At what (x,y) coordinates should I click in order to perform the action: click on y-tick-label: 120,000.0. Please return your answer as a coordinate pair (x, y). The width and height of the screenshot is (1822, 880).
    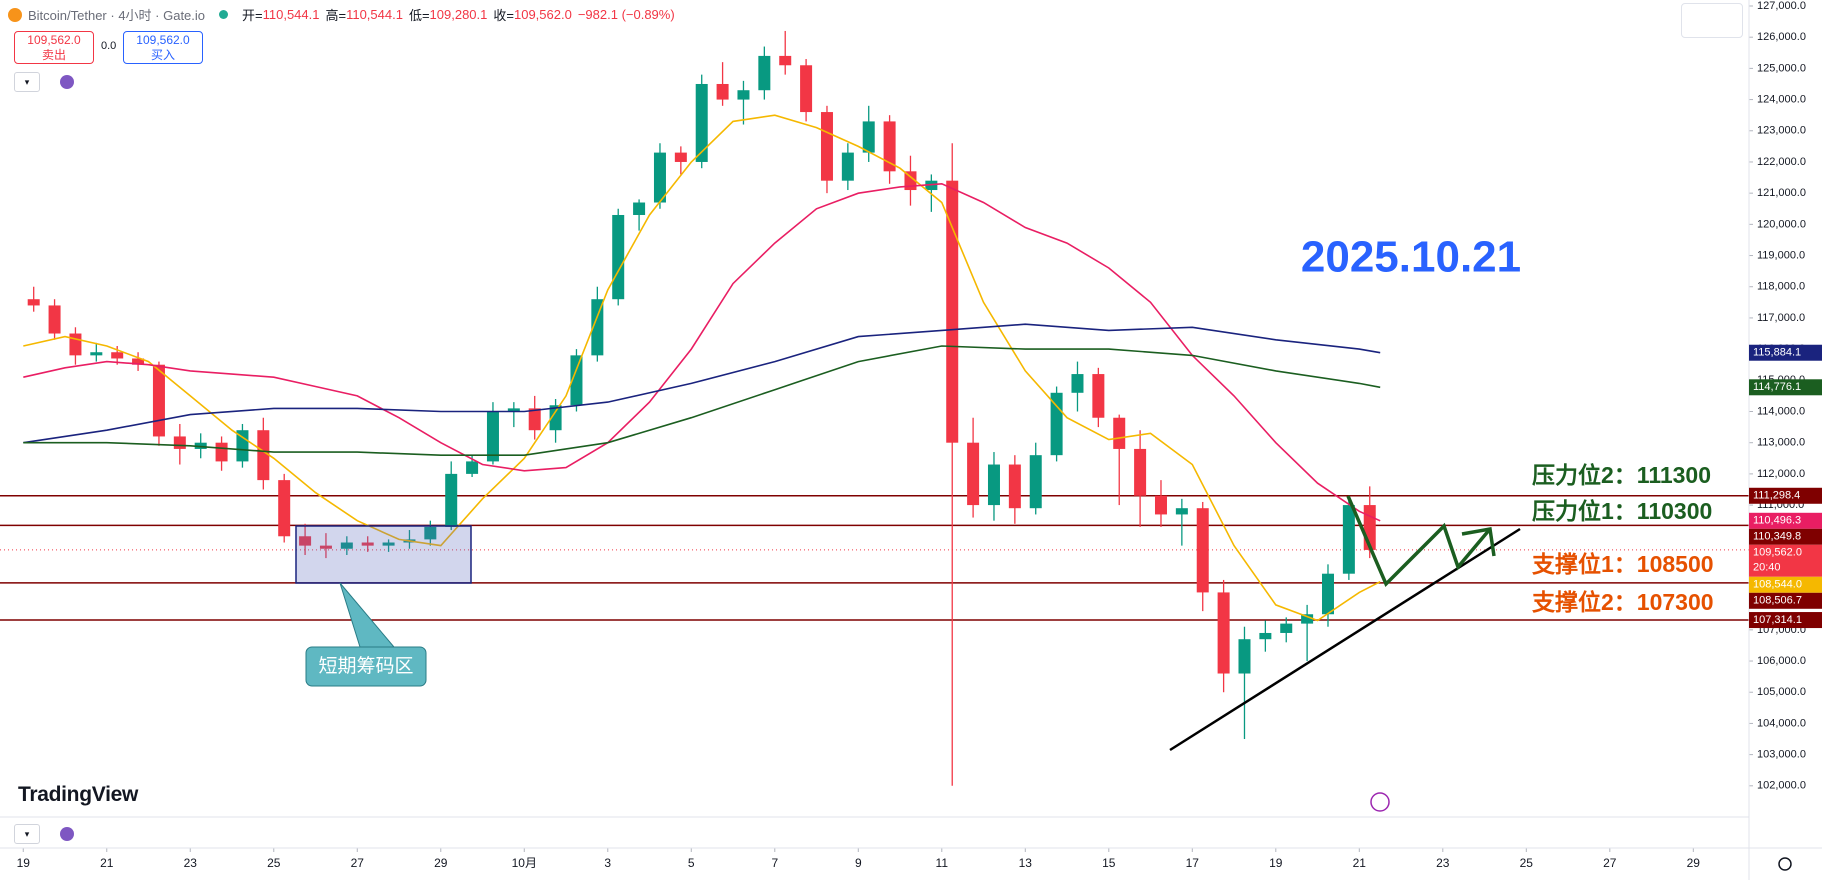
    Looking at the image, I should click on (1781, 224).